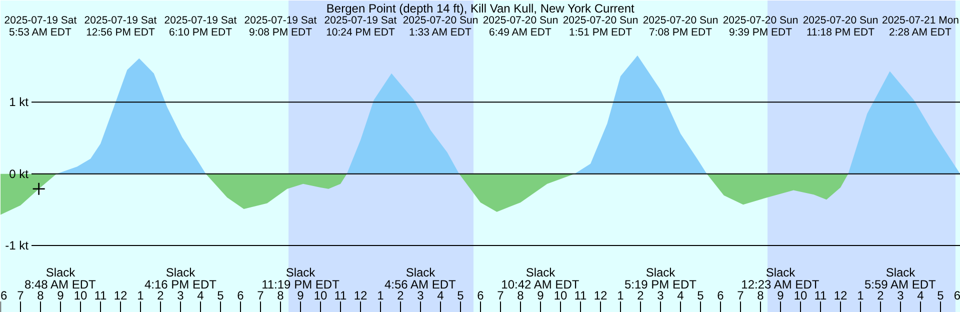 The height and width of the screenshot is (312, 960). I want to click on annotation: 2025-07-19 Sat 10:24 PM EDT, so click(360, 26).